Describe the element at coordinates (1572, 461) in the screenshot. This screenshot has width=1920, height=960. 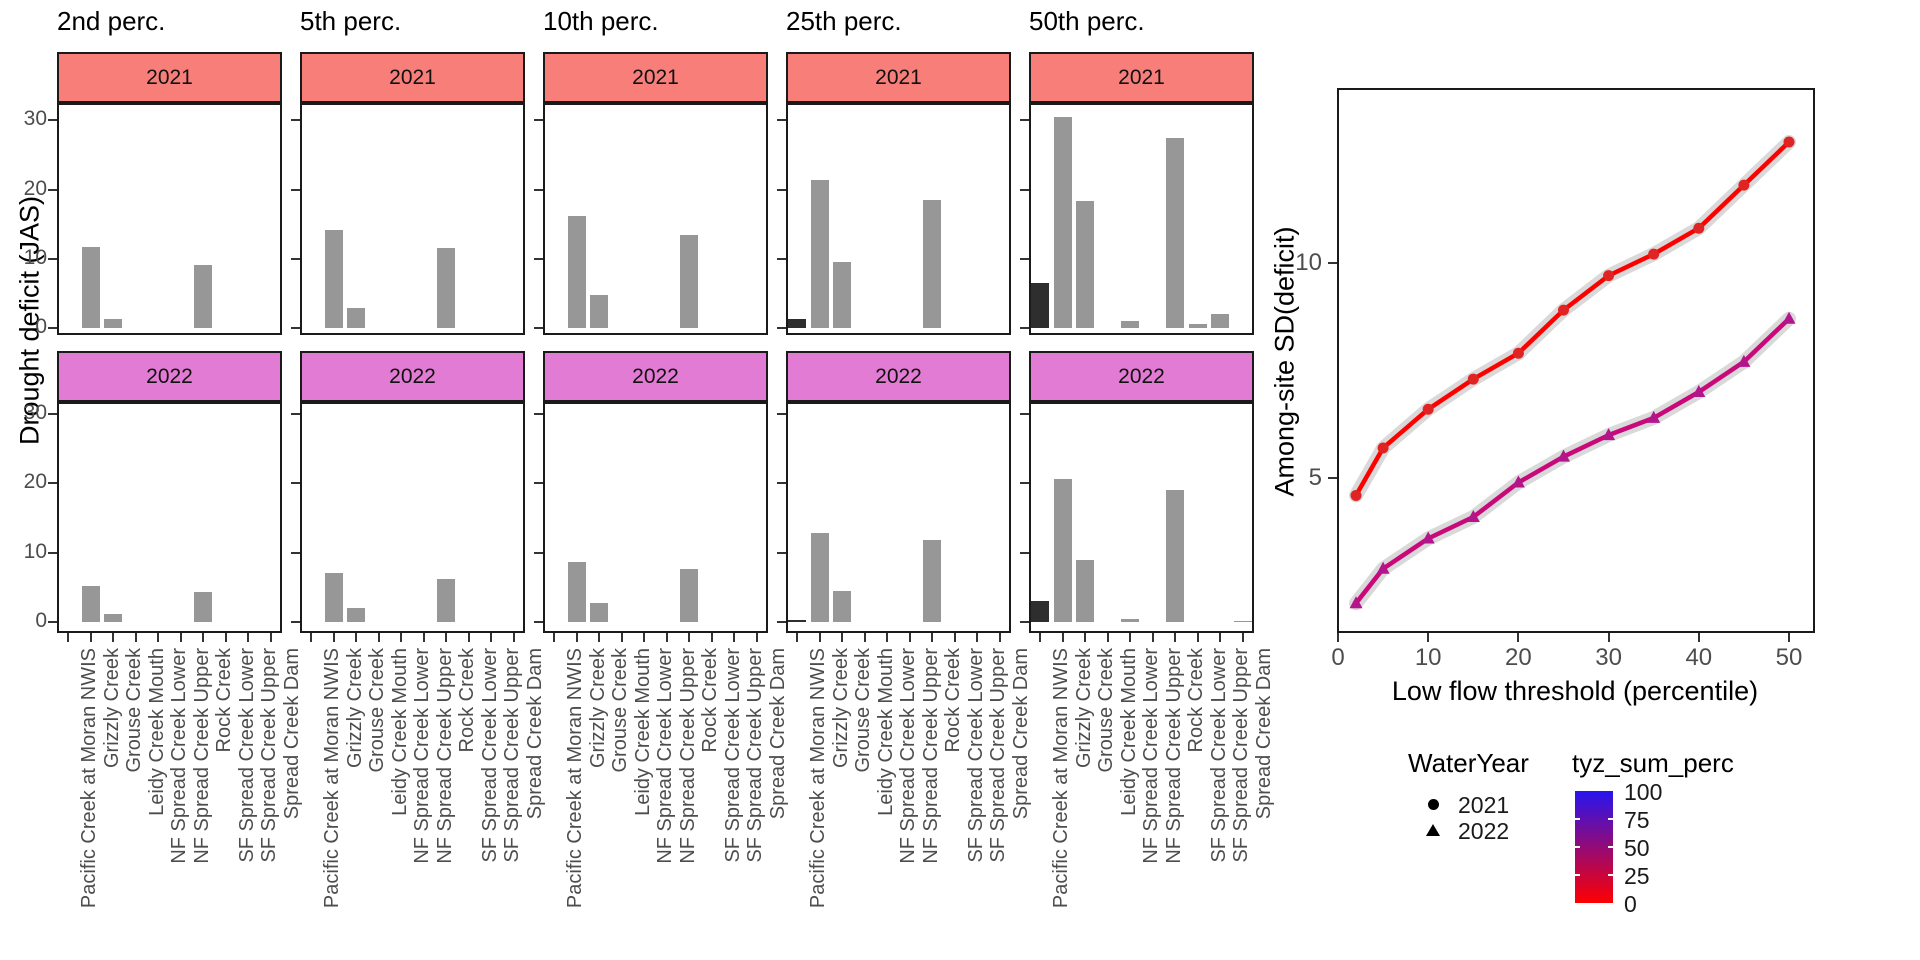
I see `trend-line-2022` at that location.